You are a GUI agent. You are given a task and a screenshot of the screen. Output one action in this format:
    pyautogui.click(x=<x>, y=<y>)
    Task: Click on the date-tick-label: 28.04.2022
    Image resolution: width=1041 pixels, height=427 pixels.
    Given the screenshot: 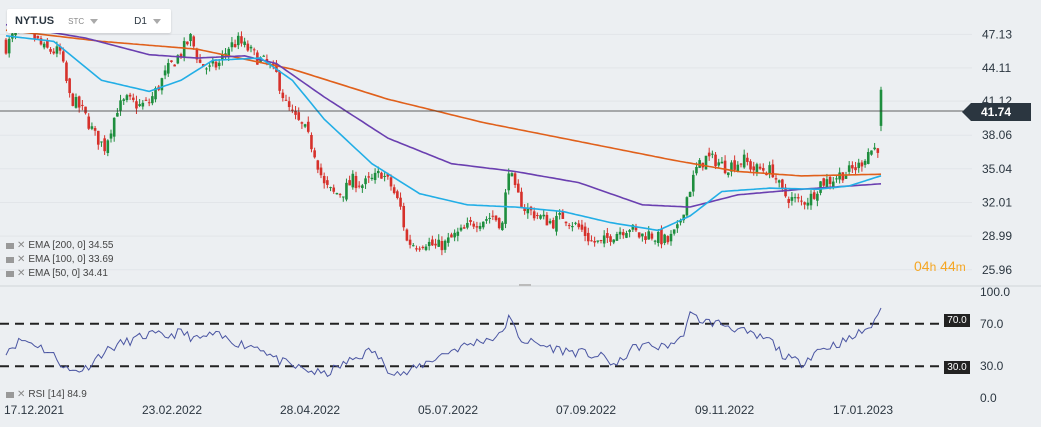 What is the action you would take?
    pyautogui.click(x=310, y=410)
    